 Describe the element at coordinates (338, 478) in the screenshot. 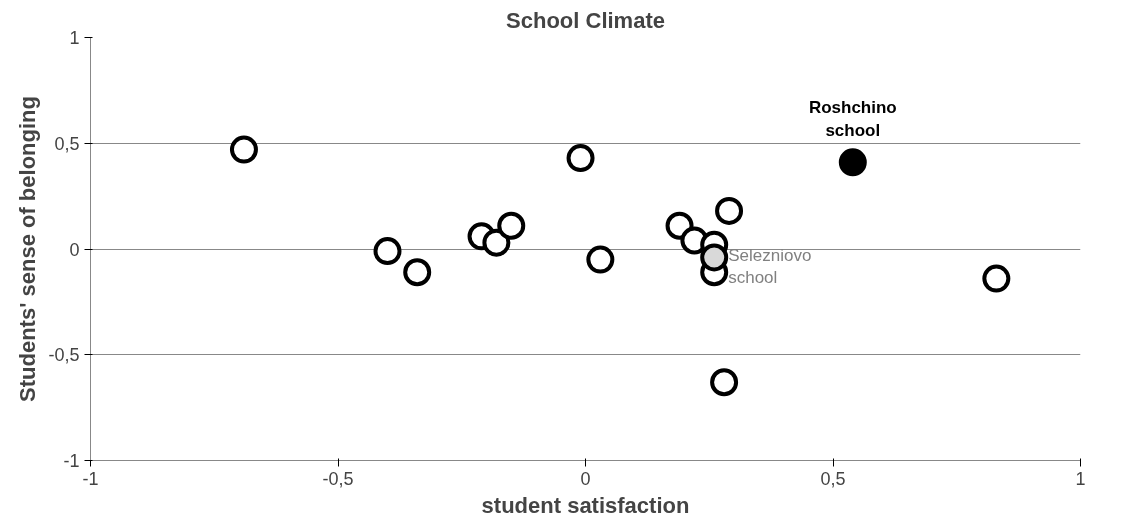

I see `x-tick-label: -0,5` at that location.